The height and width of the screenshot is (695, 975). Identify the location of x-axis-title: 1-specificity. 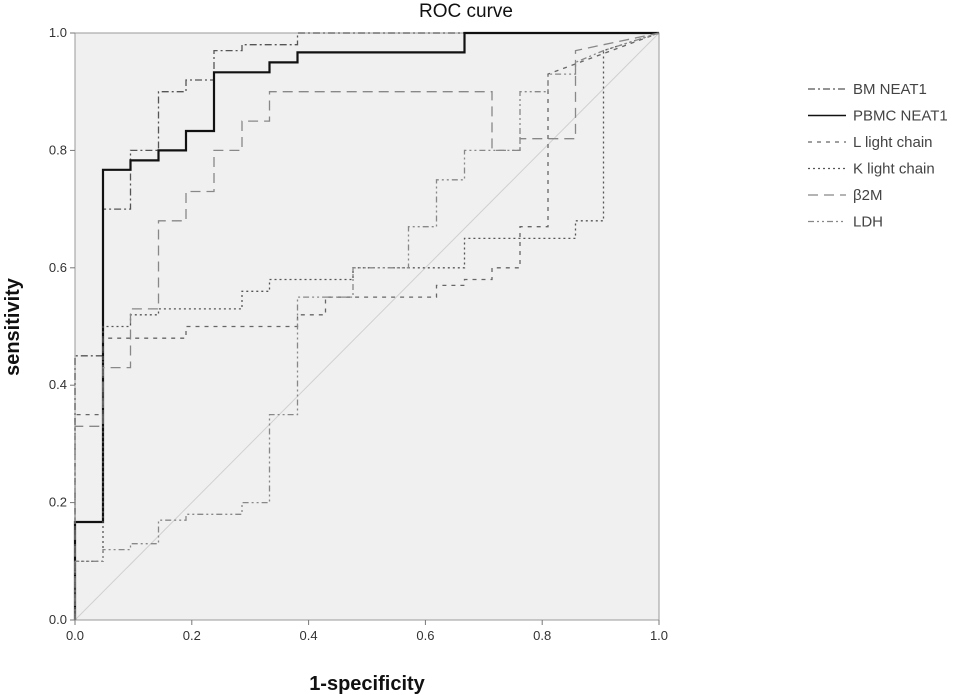
(367, 684).